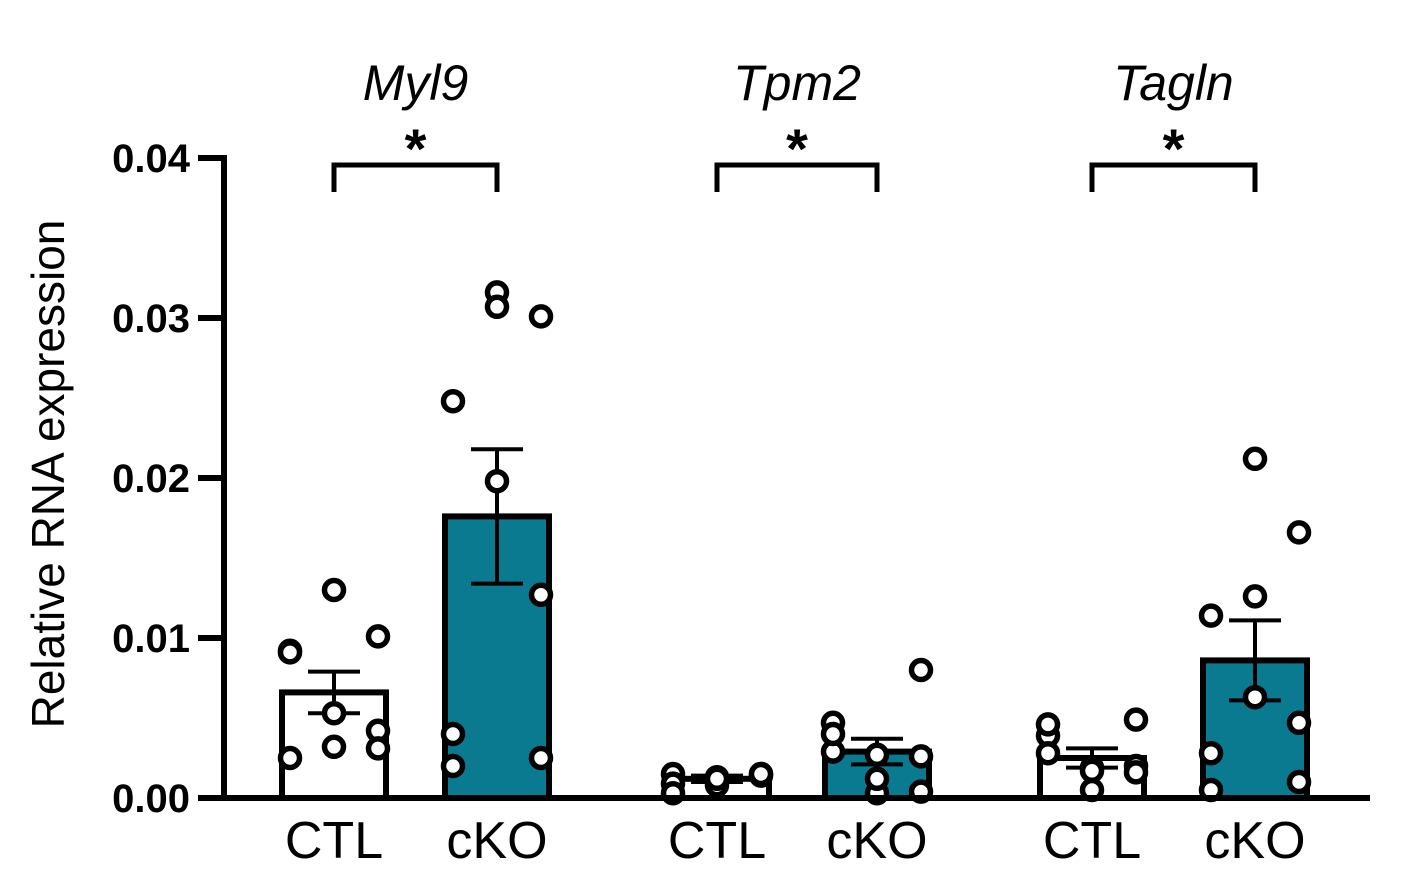 The width and height of the screenshot is (1424, 884). What do you see at coordinates (151, 479) in the screenshot?
I see `y-tick-label: 0.02` at bounding box center [151, 479].